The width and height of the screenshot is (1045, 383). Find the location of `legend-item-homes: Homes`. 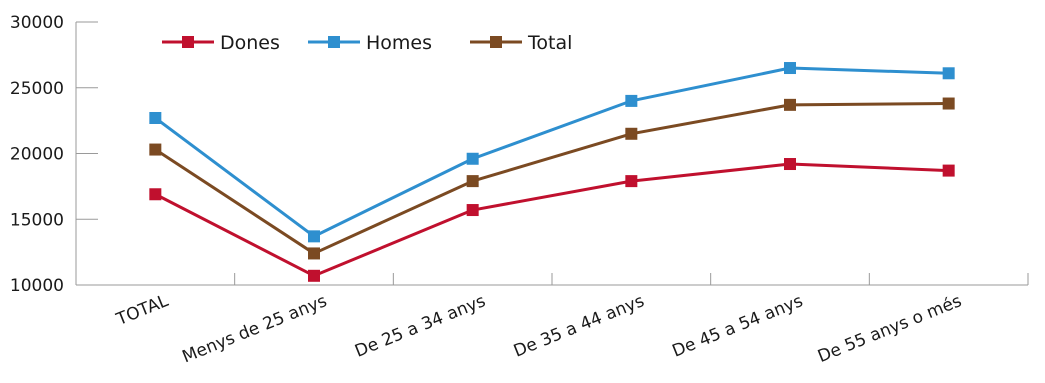

legend-item-homes: Homes is located at coordinates (370, 43).